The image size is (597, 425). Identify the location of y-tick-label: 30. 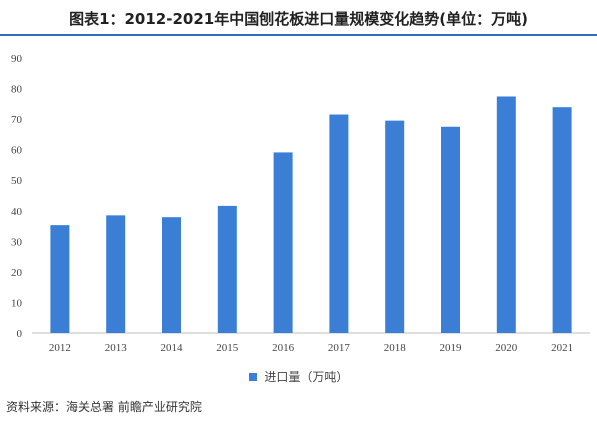
(17, 242).